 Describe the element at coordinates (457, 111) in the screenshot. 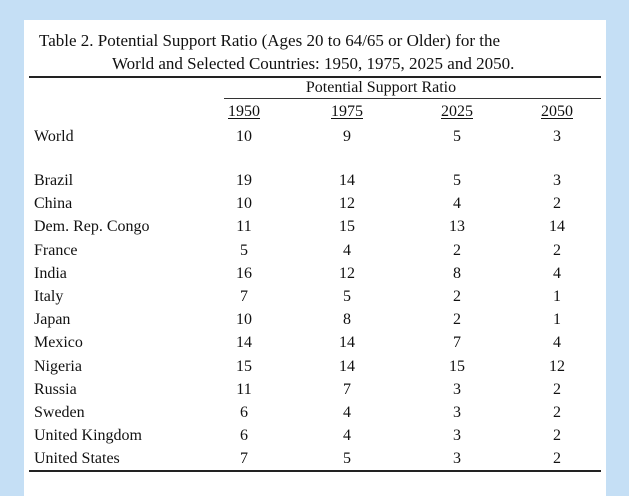

I see `year-header-2: 2025` at that location.